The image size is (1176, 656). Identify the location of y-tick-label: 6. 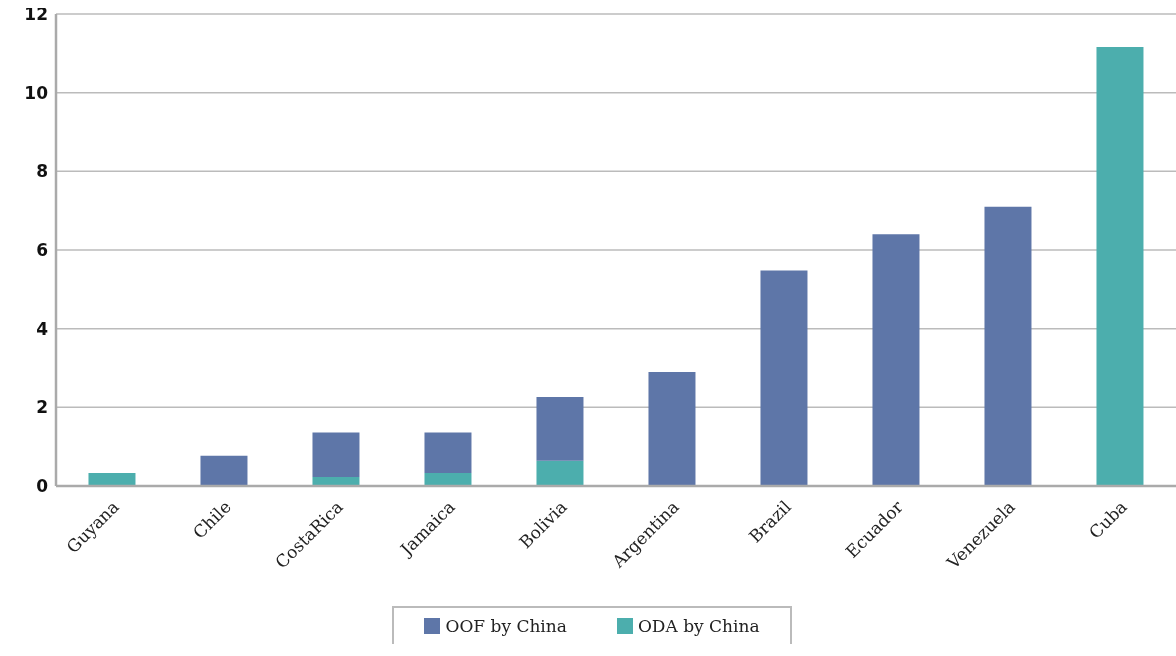
(42, 250).